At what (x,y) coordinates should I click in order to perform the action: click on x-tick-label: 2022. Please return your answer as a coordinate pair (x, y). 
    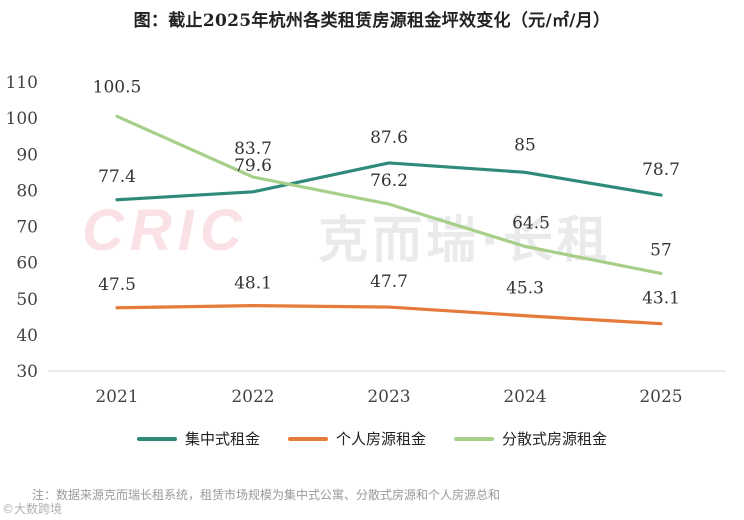
    Looking at the image, I should click on (252, 397).